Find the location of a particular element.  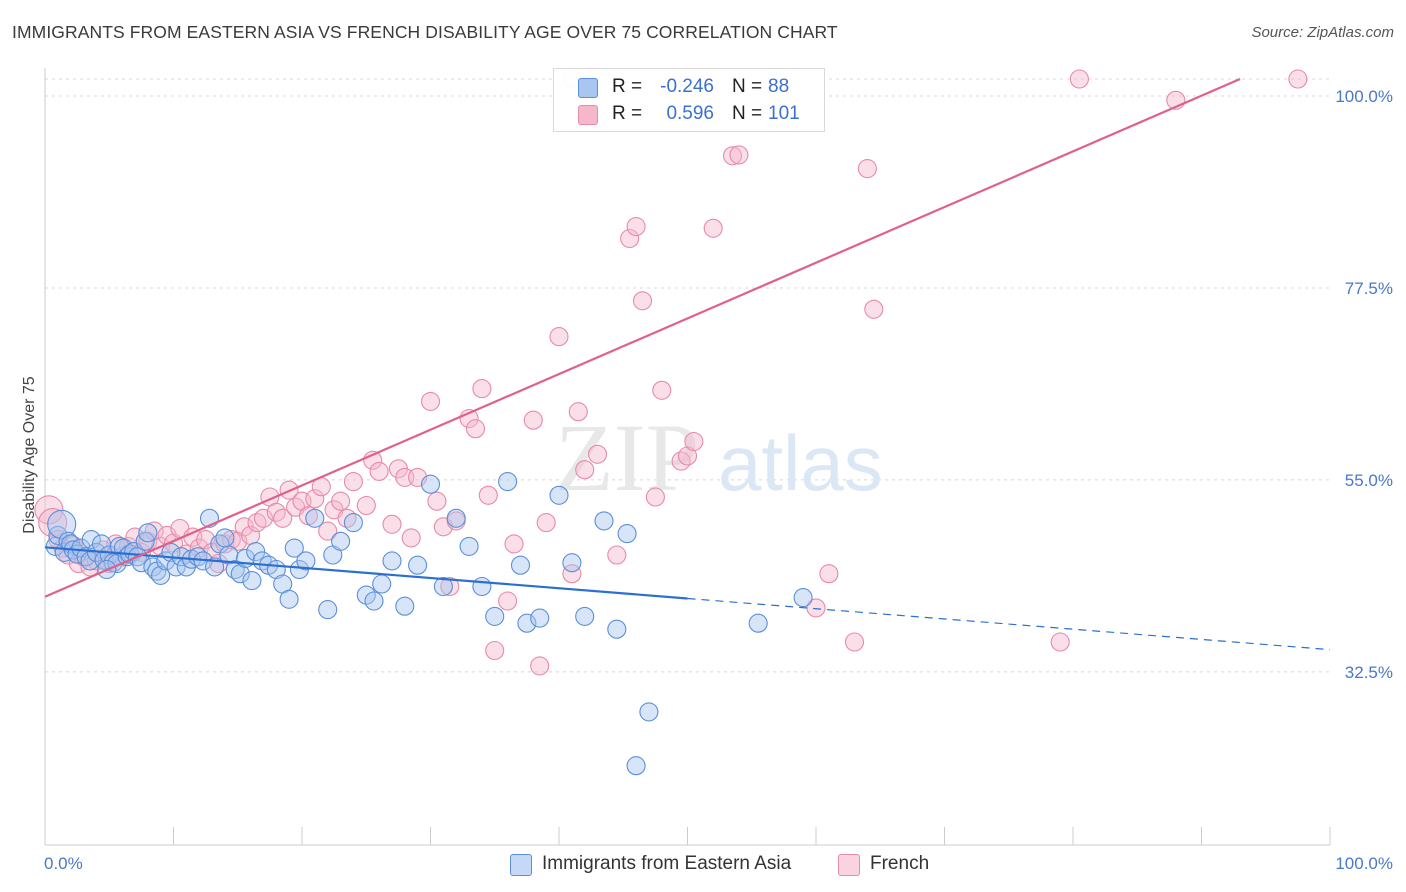

legend-row-eastern-asia: R = -0.246 N = 88 is located at coordinates (689, 87).